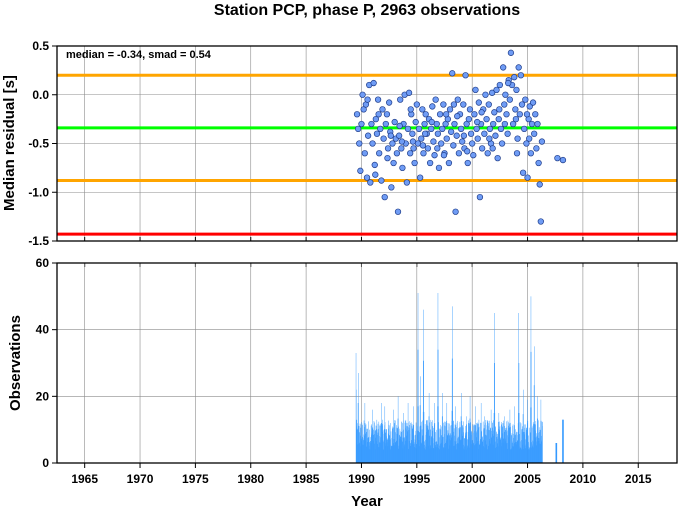 The image size is (678, 511). Describe the element at coordinates (45, 463) in the screenshot. I see `observations-tick-label: 0` at that location.